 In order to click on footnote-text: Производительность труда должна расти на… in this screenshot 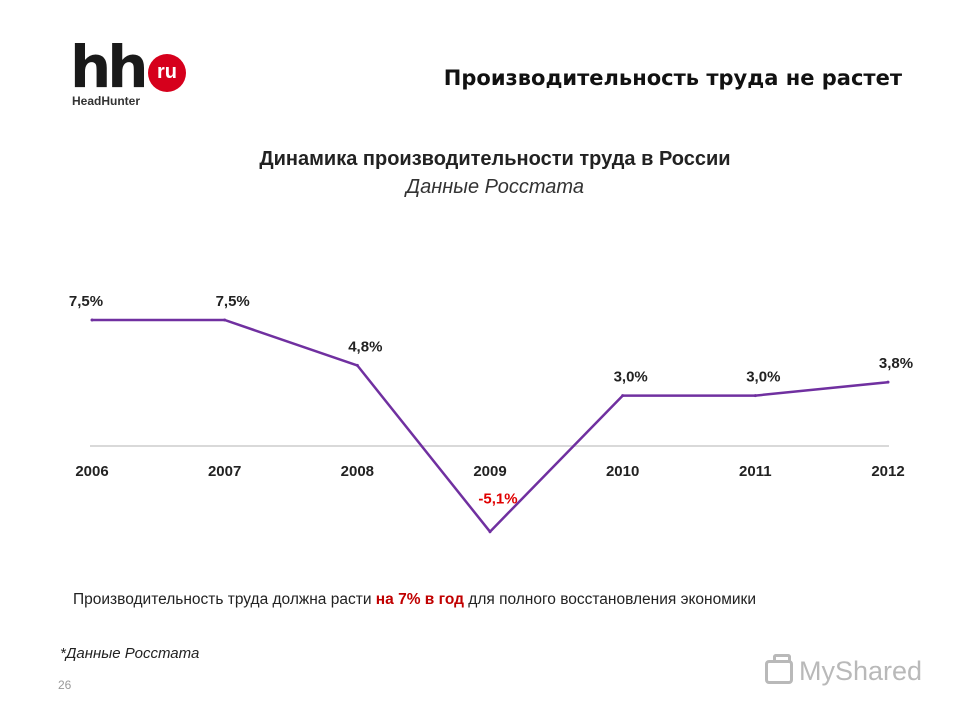, I will do `click(414, 600)`.